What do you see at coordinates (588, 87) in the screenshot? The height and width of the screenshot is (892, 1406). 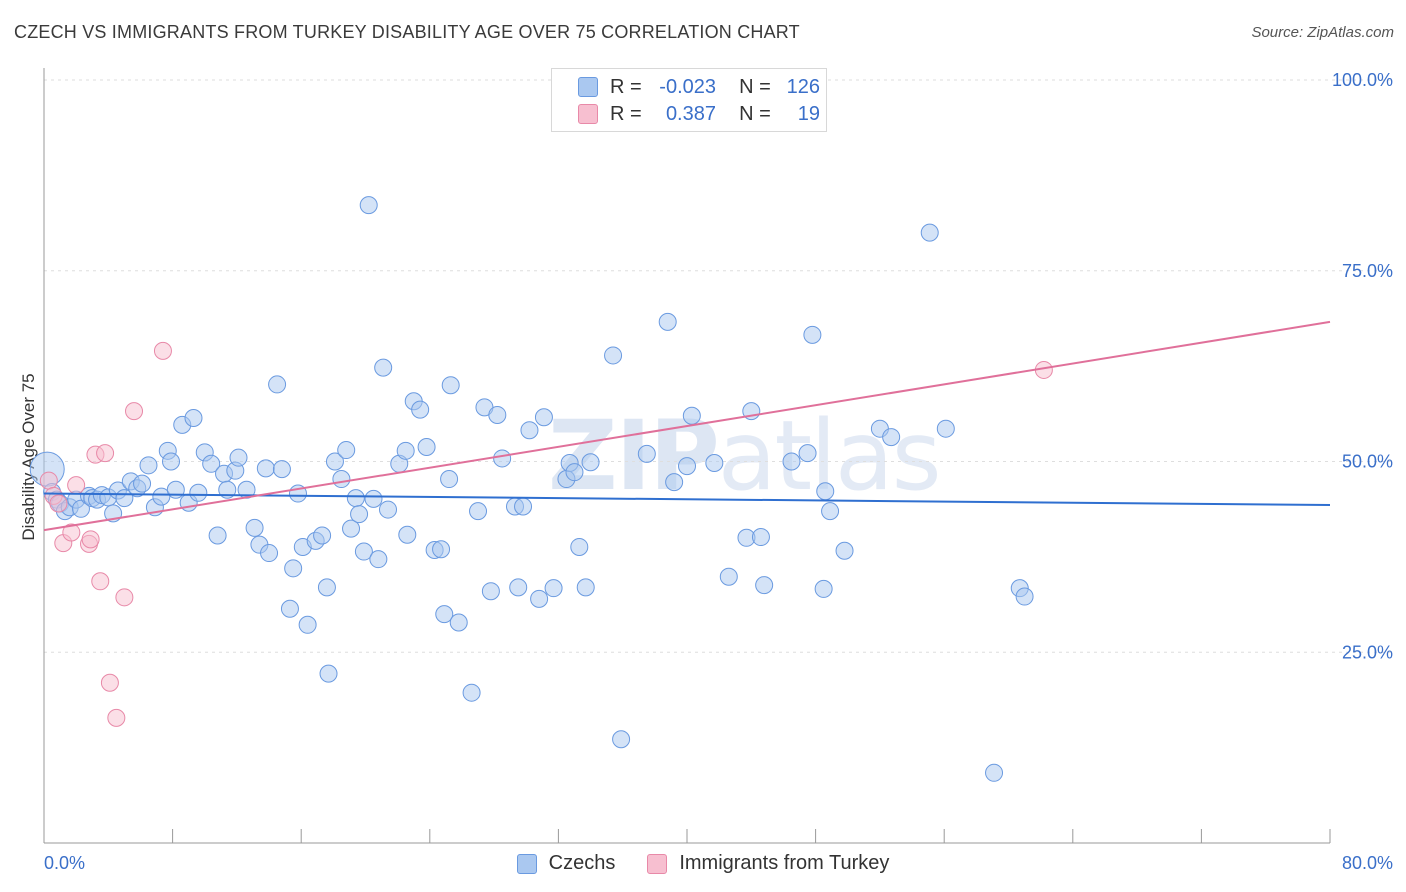 I see `legend-swatch-czechs` at bounding box center [588, 87].